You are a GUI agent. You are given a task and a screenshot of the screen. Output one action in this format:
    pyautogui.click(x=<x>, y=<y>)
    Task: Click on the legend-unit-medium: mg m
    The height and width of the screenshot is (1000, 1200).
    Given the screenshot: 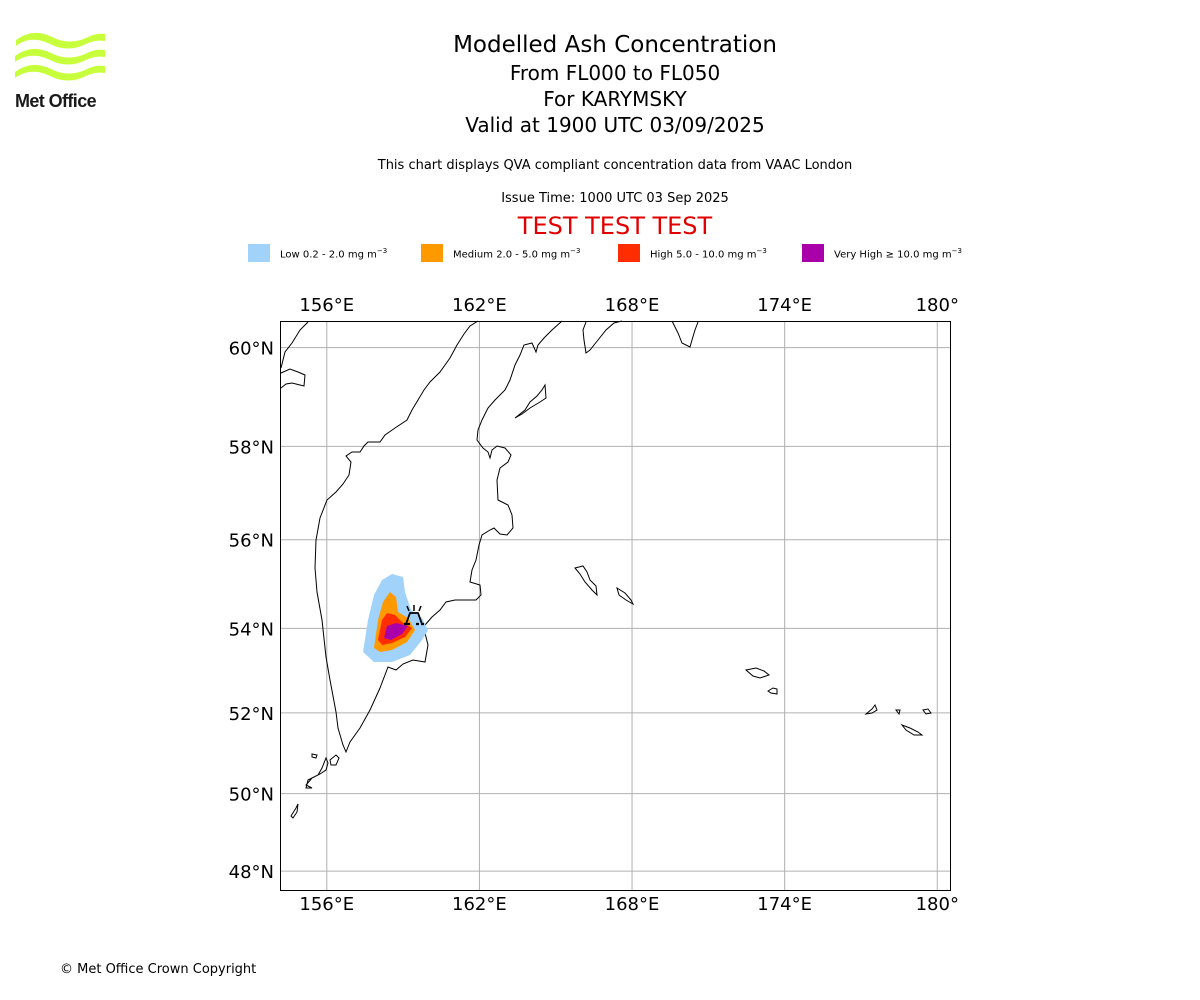 What is the action you would take?
    pyautogui.click(x=556, y=255)
    